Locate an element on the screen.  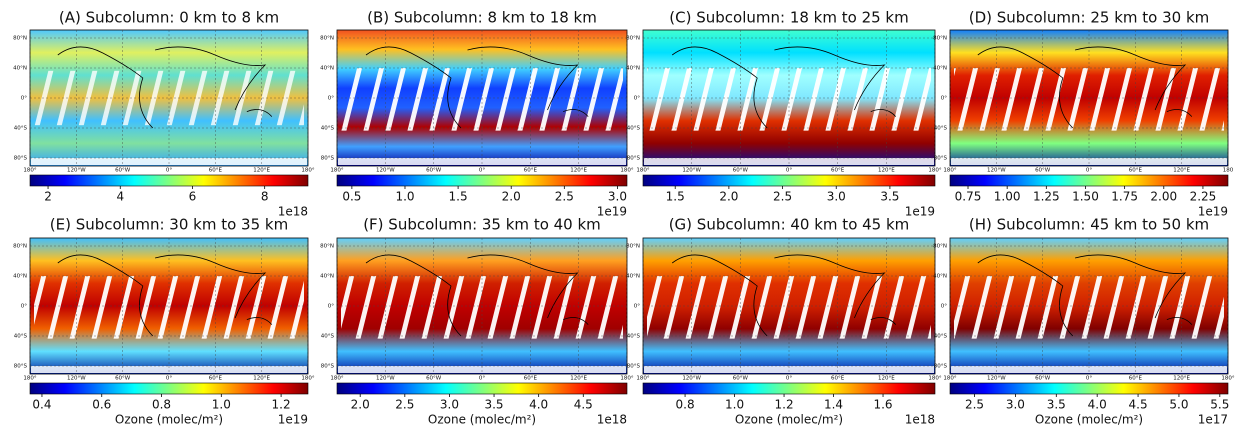
colorbar-tick-label: 2.25 is located at coordinates (1203, 197).